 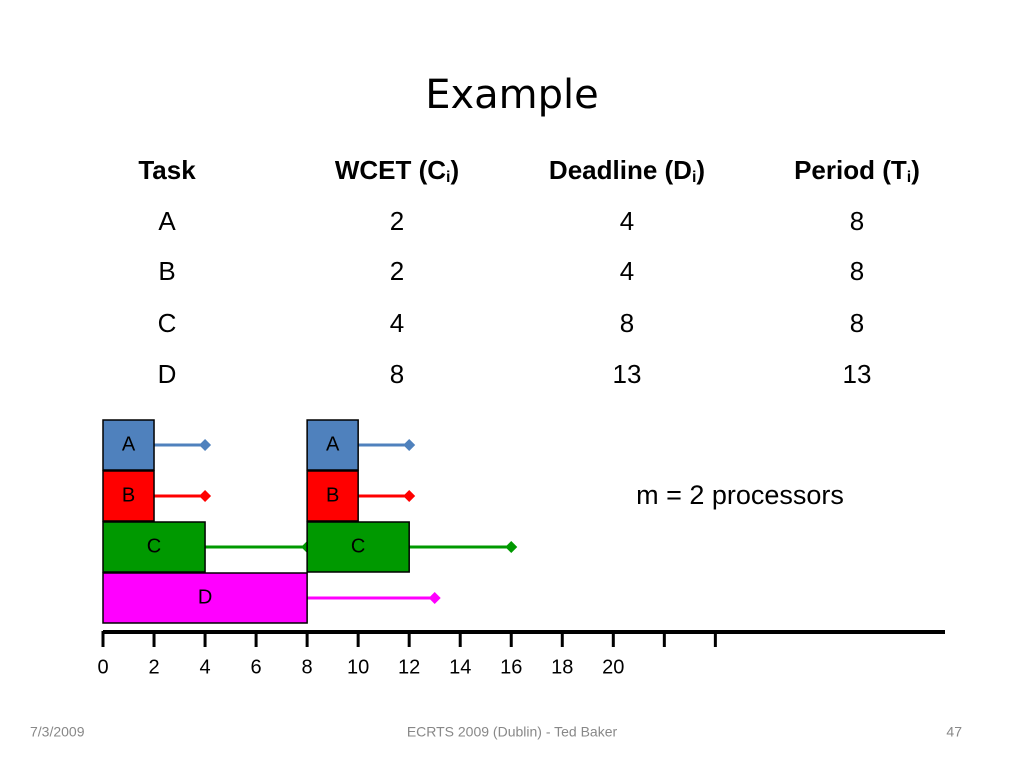 I want to click on header-text: Period (T, so click(x=850, y=170).